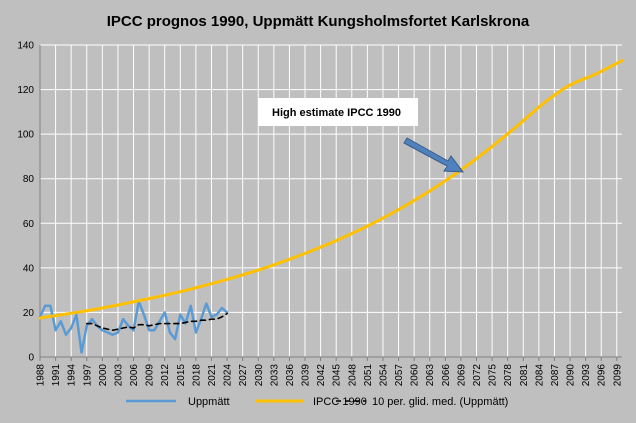 The image size is (636, 423). Describe the element at coordinates (29, 268) in the screenshot. I see `y-tick-label: 40` at that location.